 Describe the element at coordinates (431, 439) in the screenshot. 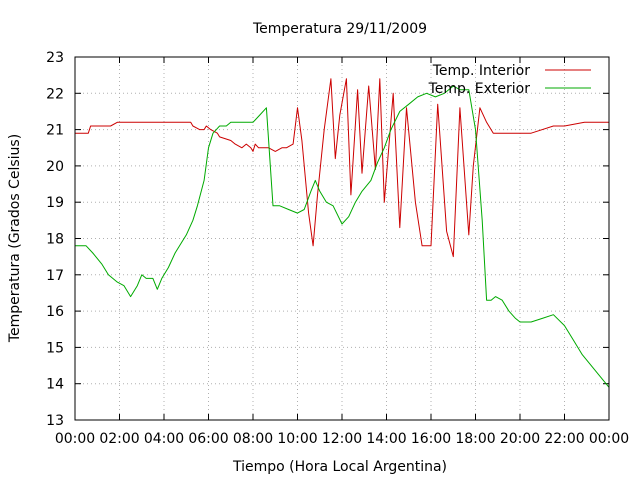

I see `x-tick-label: 16:00` at that location.